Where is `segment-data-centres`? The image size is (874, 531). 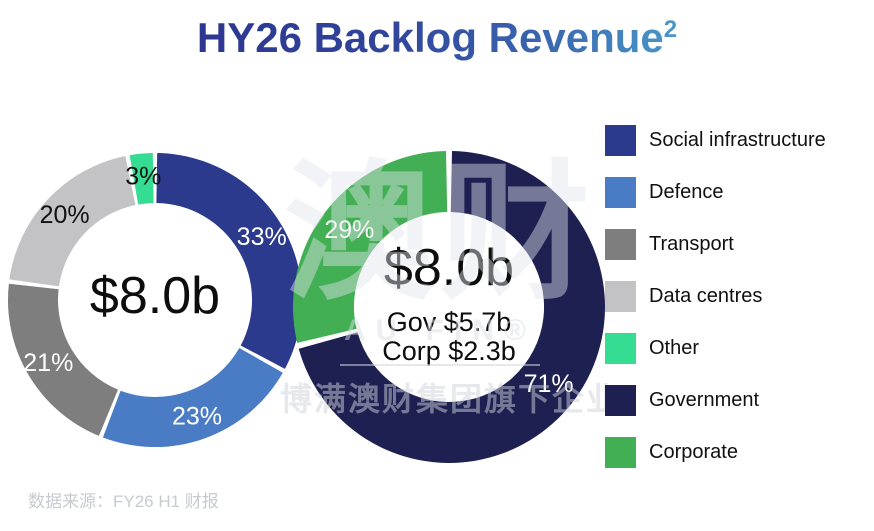 segment-data-centres is located at coordinates (72, 221).